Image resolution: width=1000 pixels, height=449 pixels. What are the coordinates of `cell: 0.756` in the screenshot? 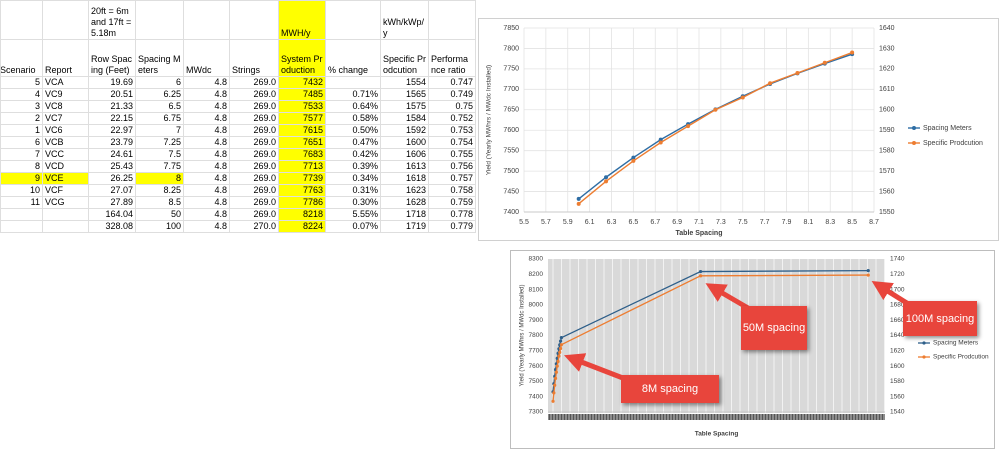 It's located at (452, 166).